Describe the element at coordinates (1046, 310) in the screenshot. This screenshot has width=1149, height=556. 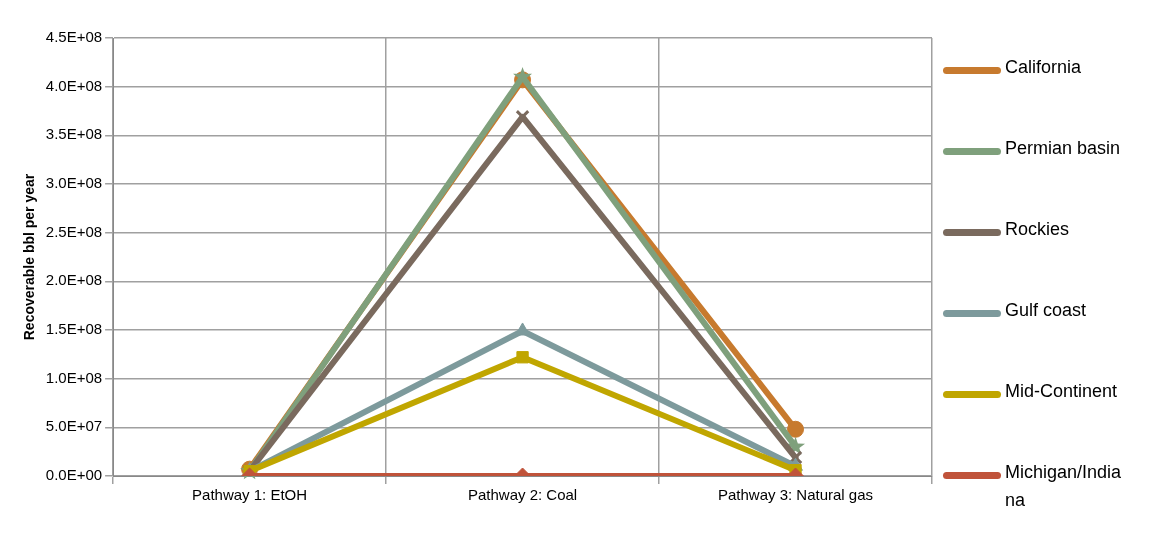
I see `legend-label: Gulf coast` at that location.